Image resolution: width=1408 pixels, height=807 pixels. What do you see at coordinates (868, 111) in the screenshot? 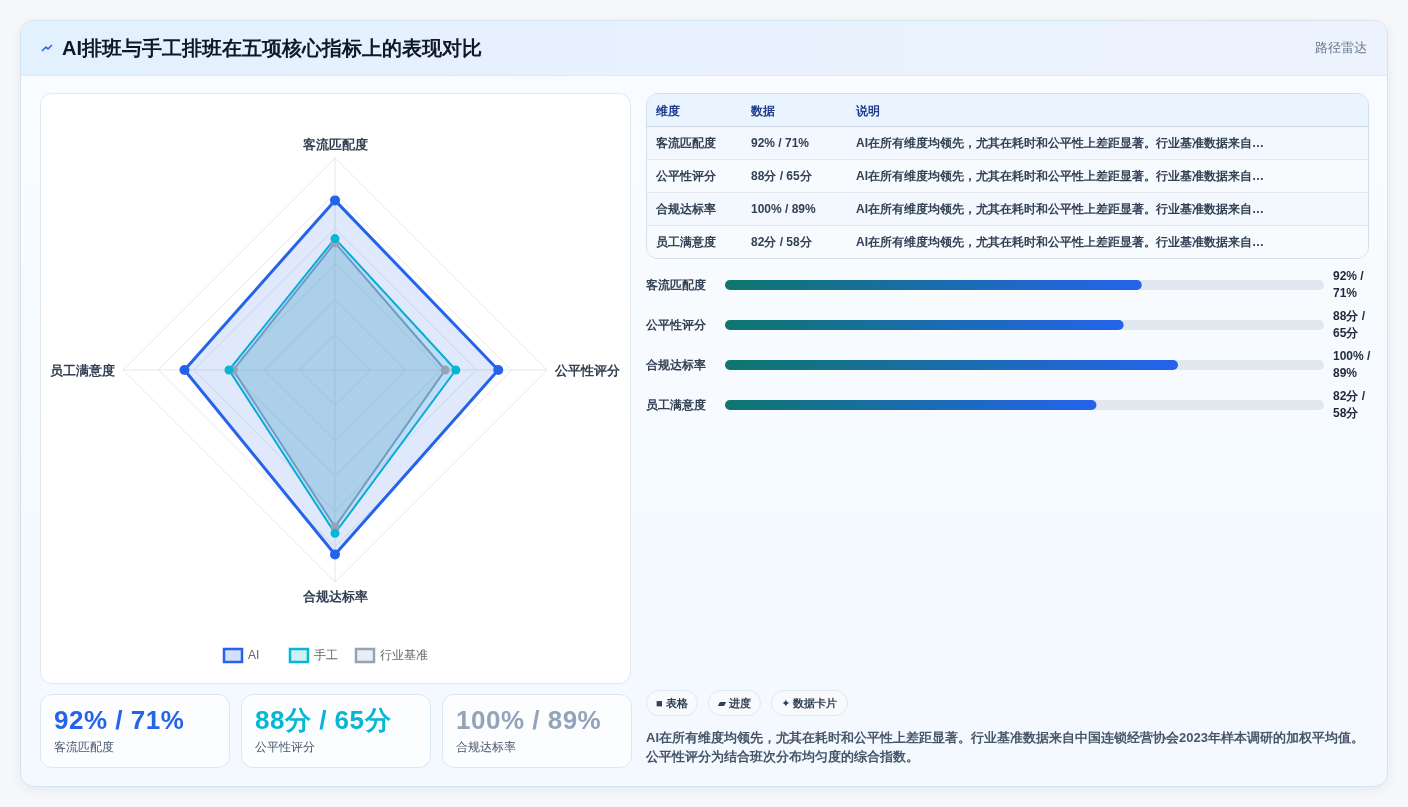
I see `text: 说明` at bounding box center [868, 111].